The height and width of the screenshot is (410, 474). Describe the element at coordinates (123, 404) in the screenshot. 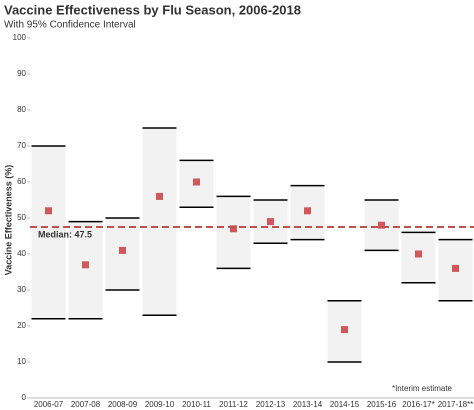

I see `x-tick-label: 2008-09` at that location.